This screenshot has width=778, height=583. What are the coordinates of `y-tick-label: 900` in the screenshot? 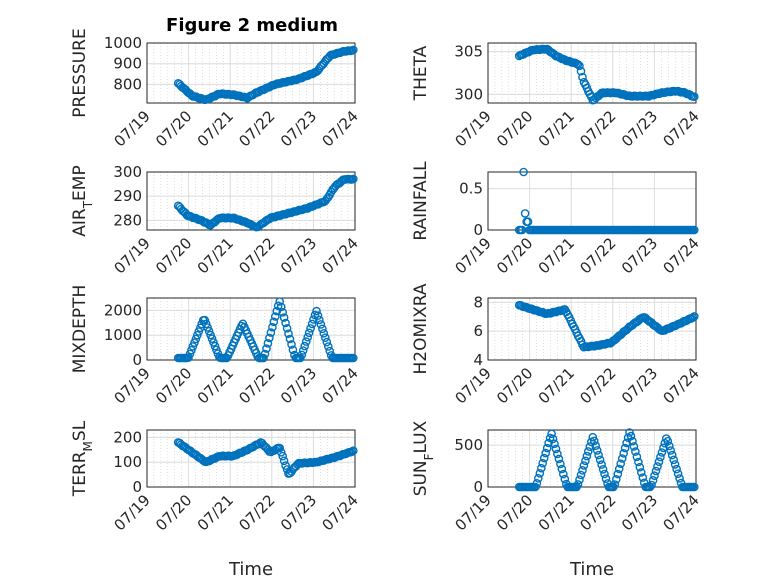 It's located at (127, 64).